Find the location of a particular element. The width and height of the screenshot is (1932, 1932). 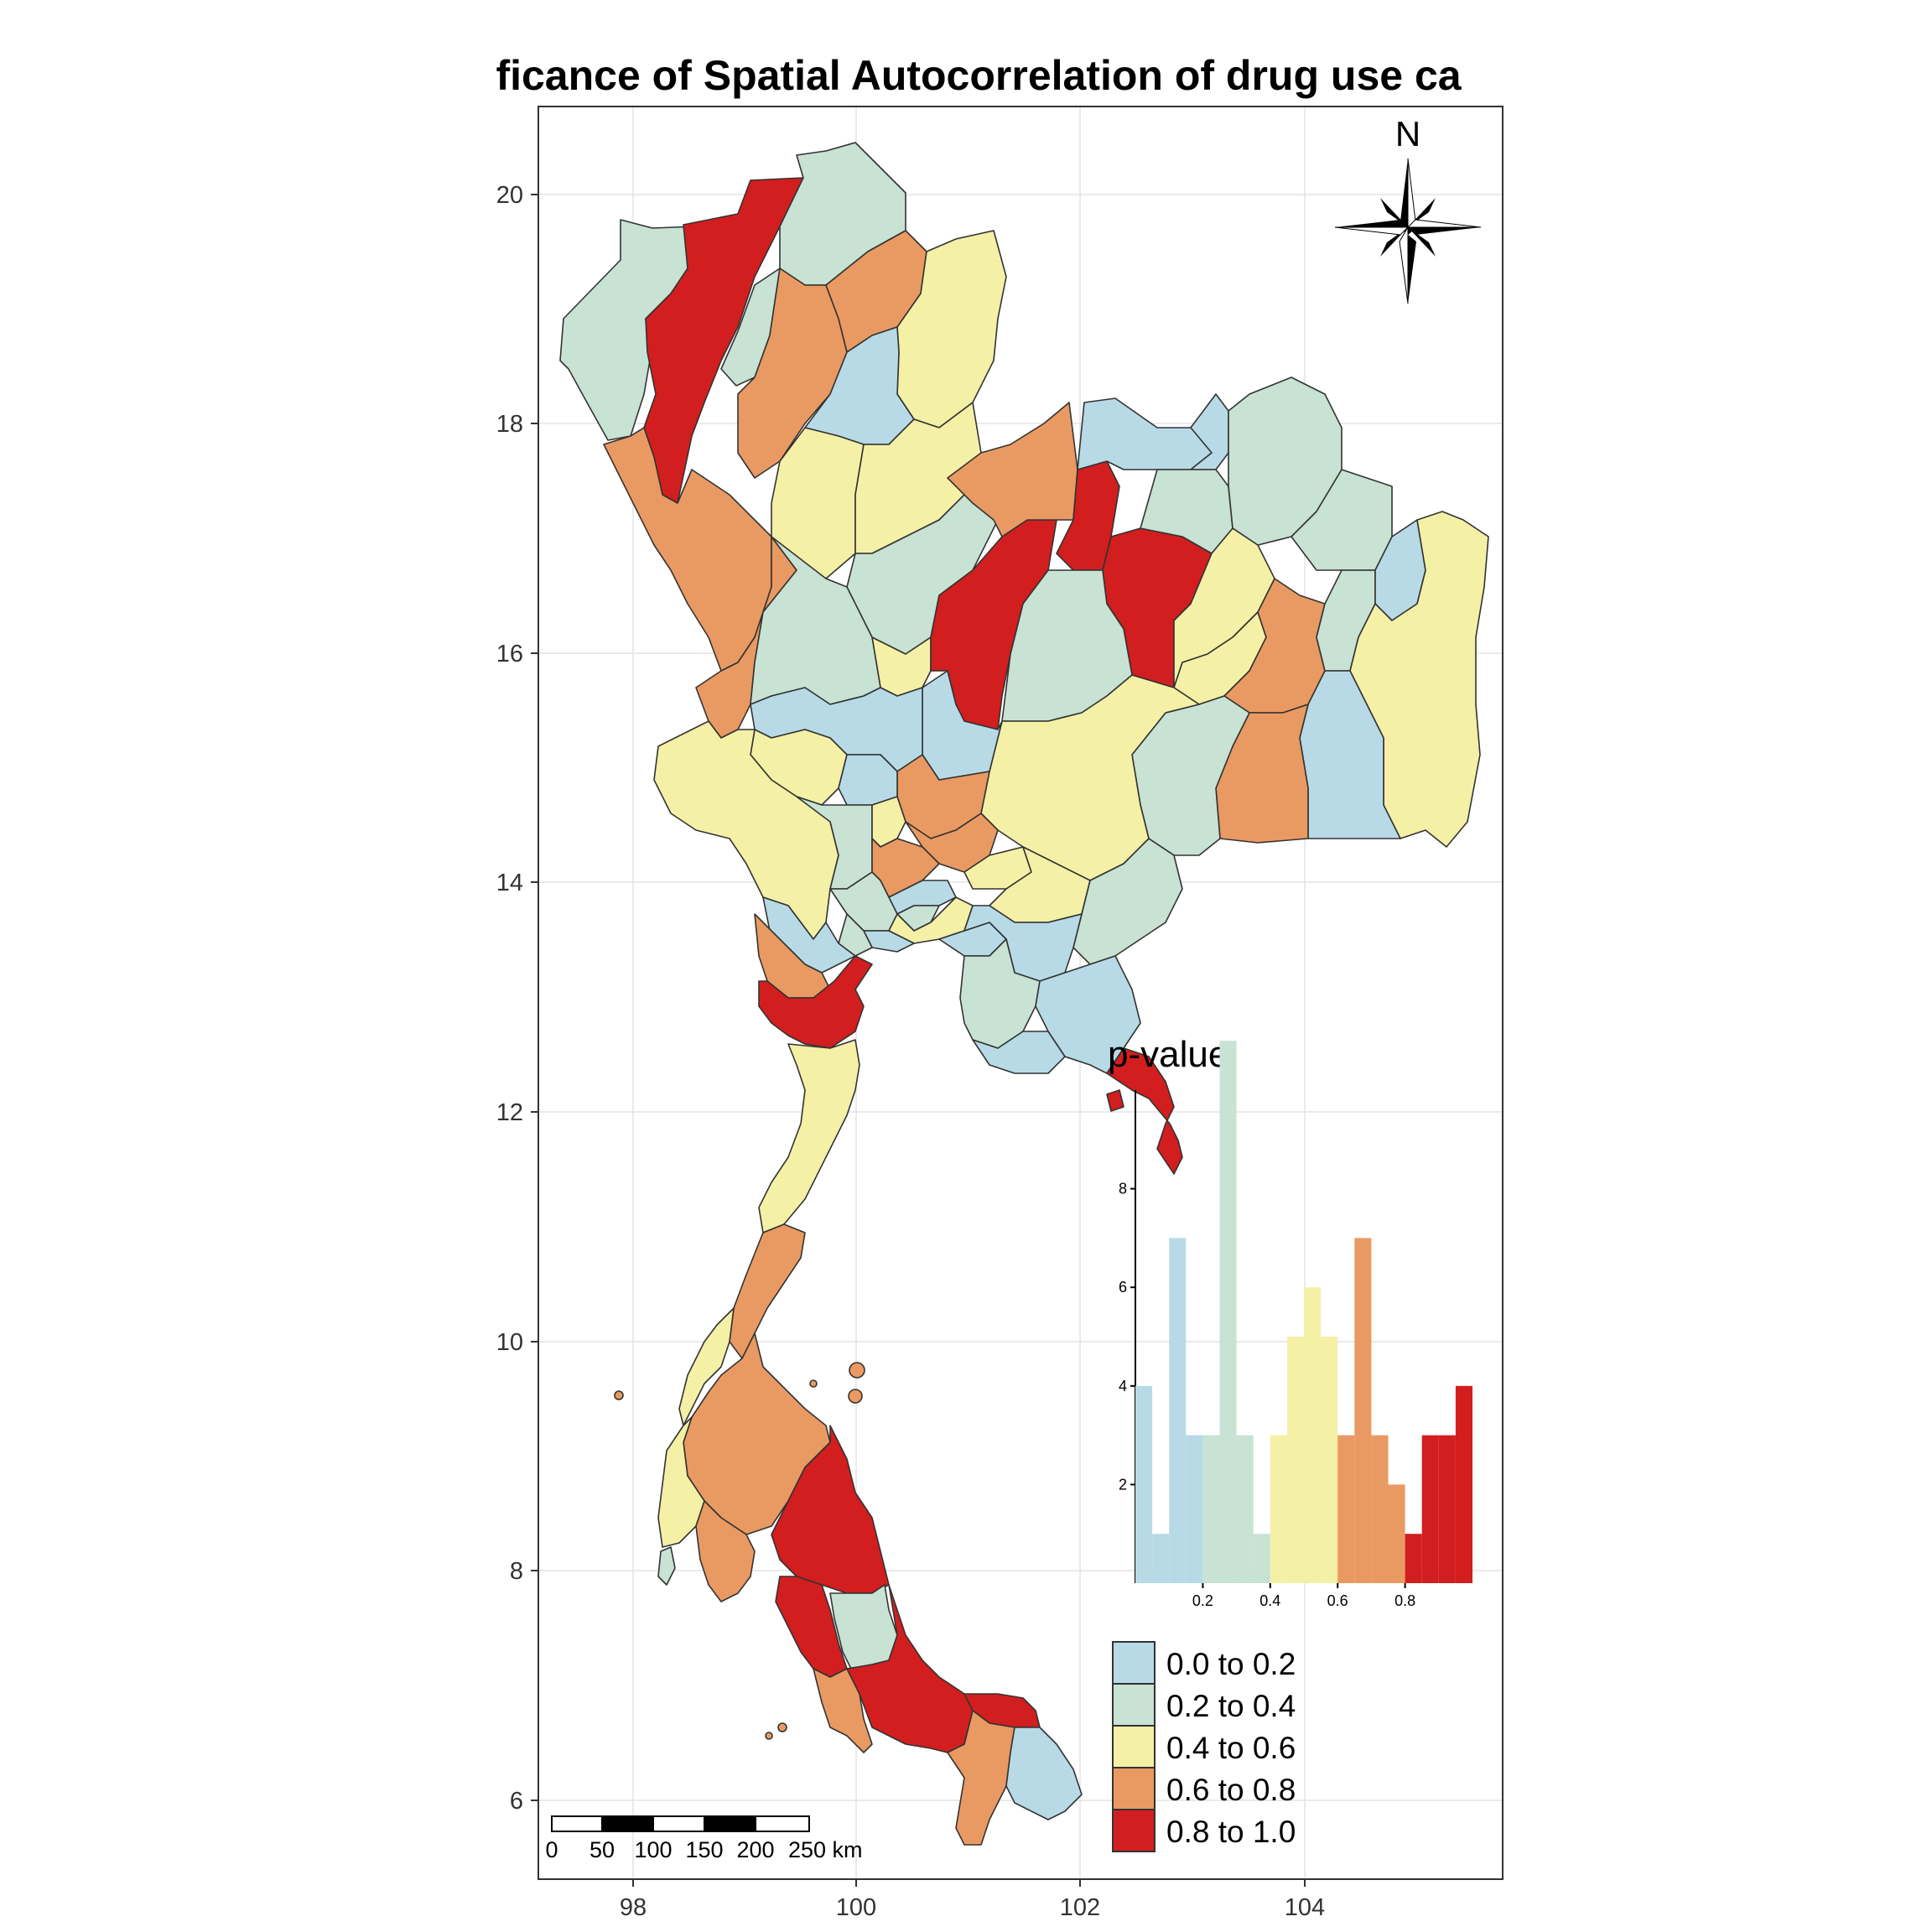

province-bueng-kan is located at coordinates (1209, 431).